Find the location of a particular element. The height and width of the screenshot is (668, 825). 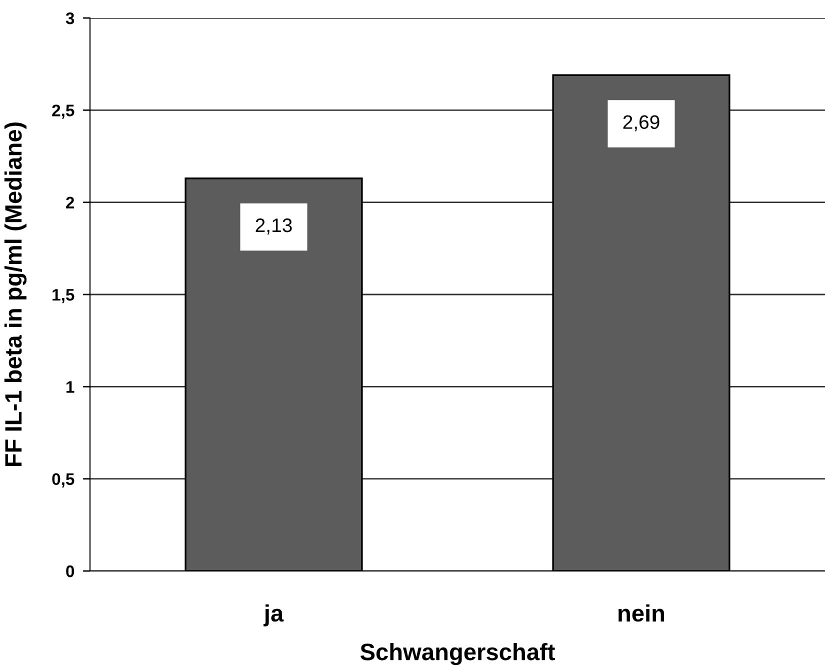

data-label: 2,13 is located at coordinates (274, 226).